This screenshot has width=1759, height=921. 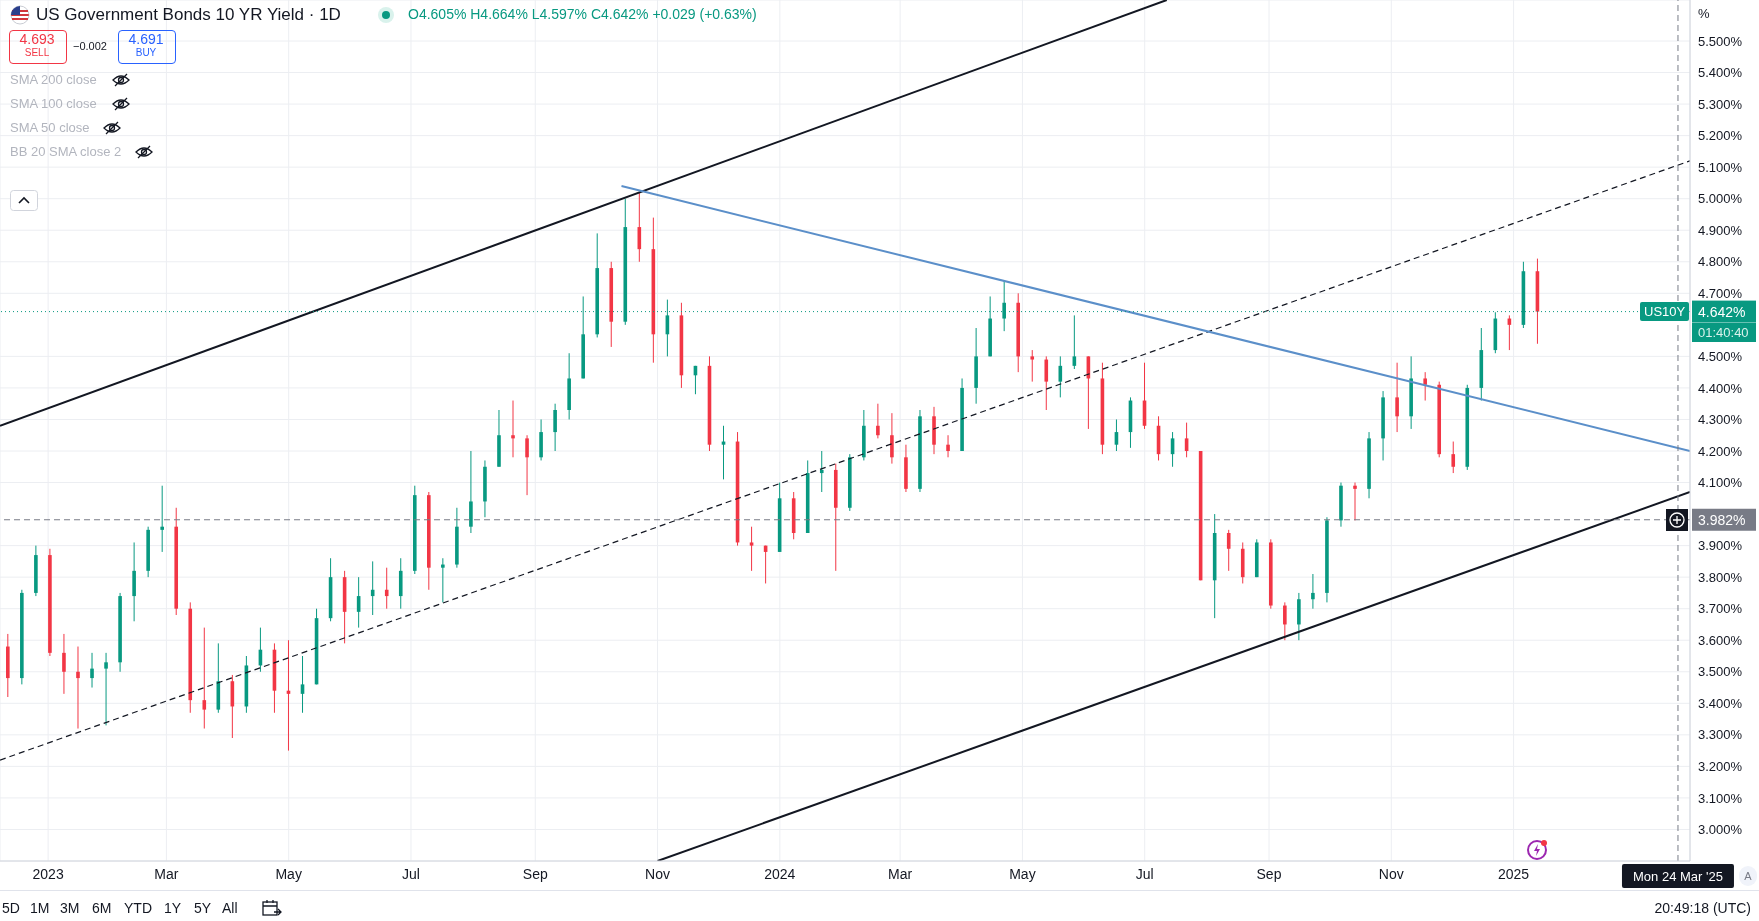 What do you see at coordinates (1720, 388) in the screenshot?
I see `y-tick-label: 4.400%` at bounding box center [1720, 388].